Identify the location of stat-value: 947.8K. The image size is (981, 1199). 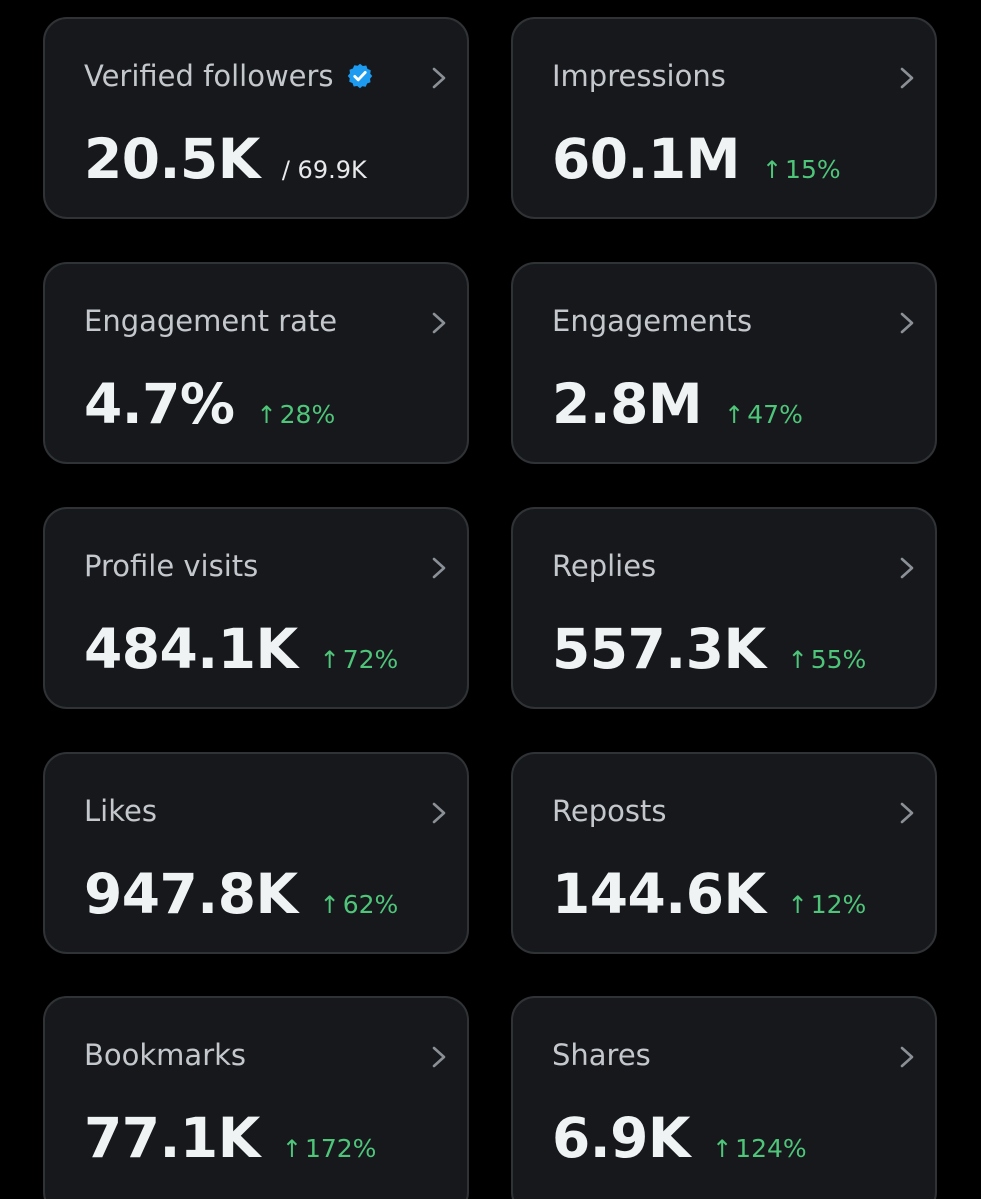
(191, 894).